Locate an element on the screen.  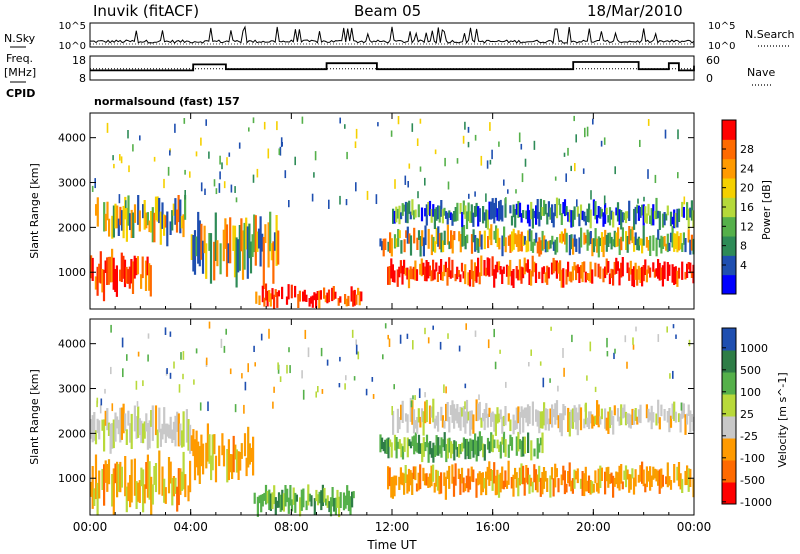
colorbar-tick-label: 25 is located at coordinates (747, 414).